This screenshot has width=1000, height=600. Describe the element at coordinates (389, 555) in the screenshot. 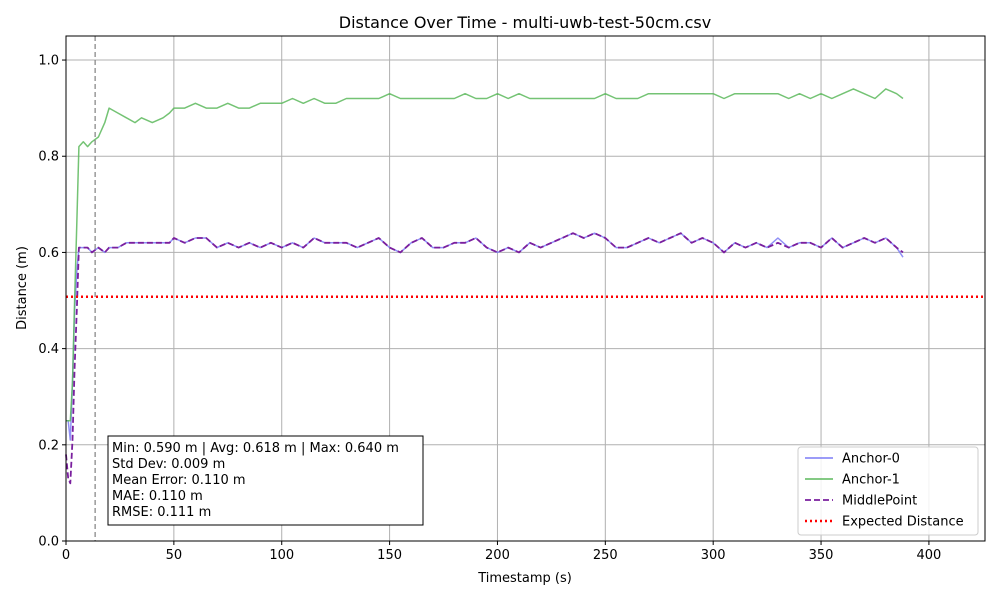

I see `x-tick-label: 150` at that location.